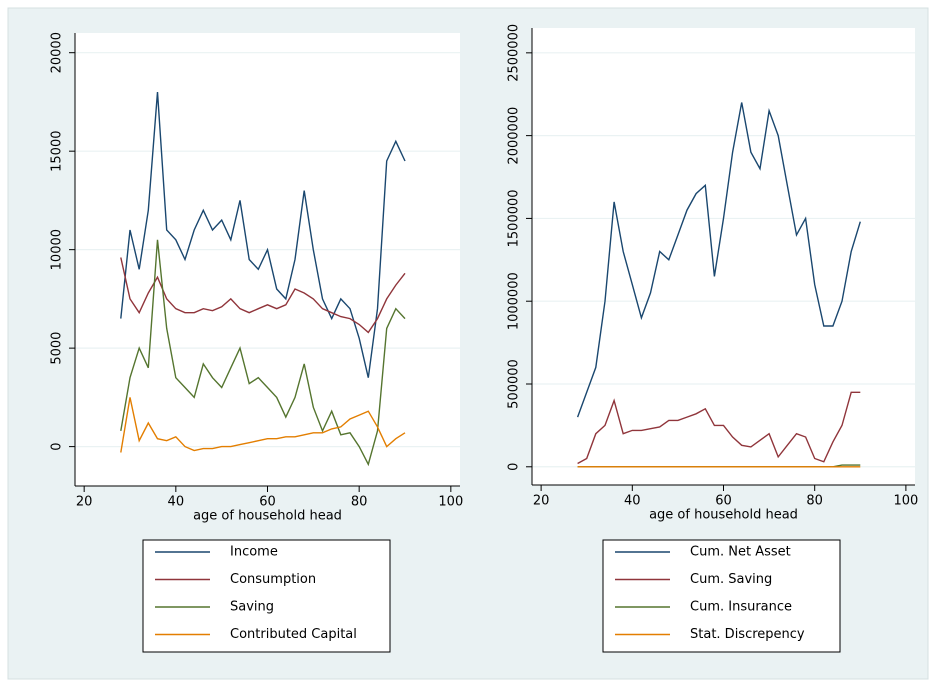 This screenshot has width=936, height=687. Describe the element at coordinates (514, 136) in the screenshot. I see `y-tick-label: 2000000` at that location.